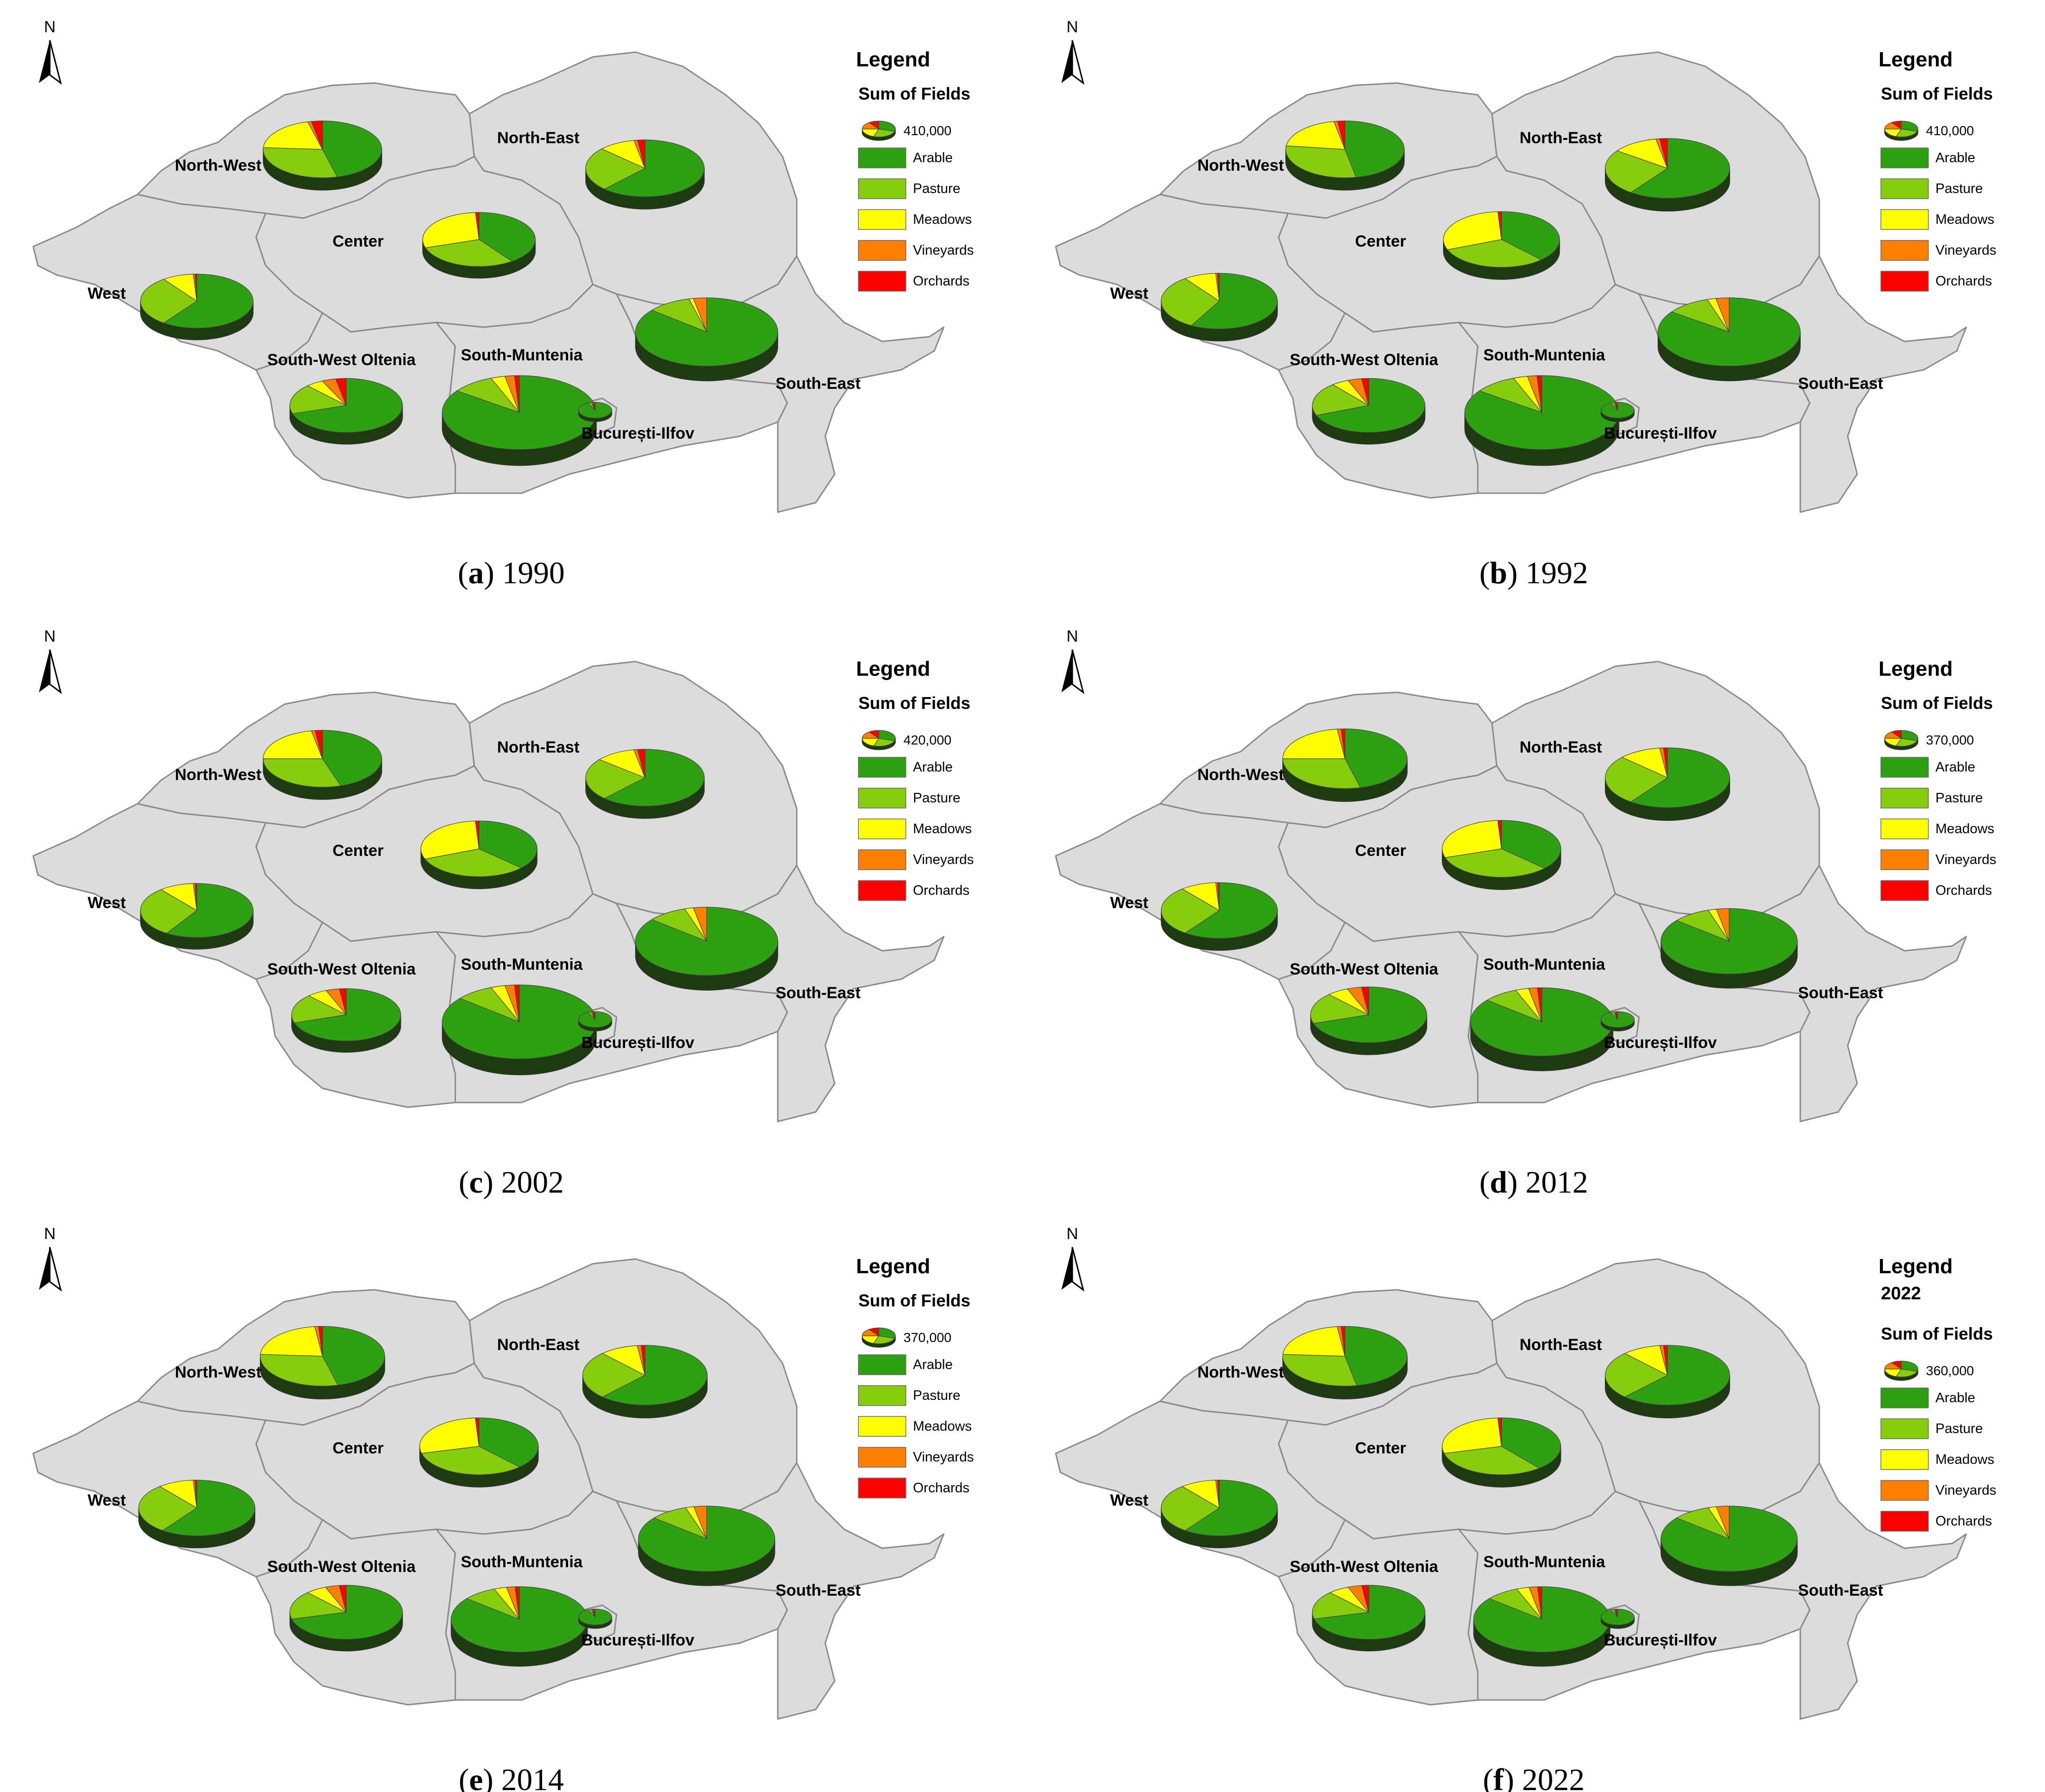  Describe the element at coordinates (476, 573) in the screenshot. I see `panel-letter: a` at that location.